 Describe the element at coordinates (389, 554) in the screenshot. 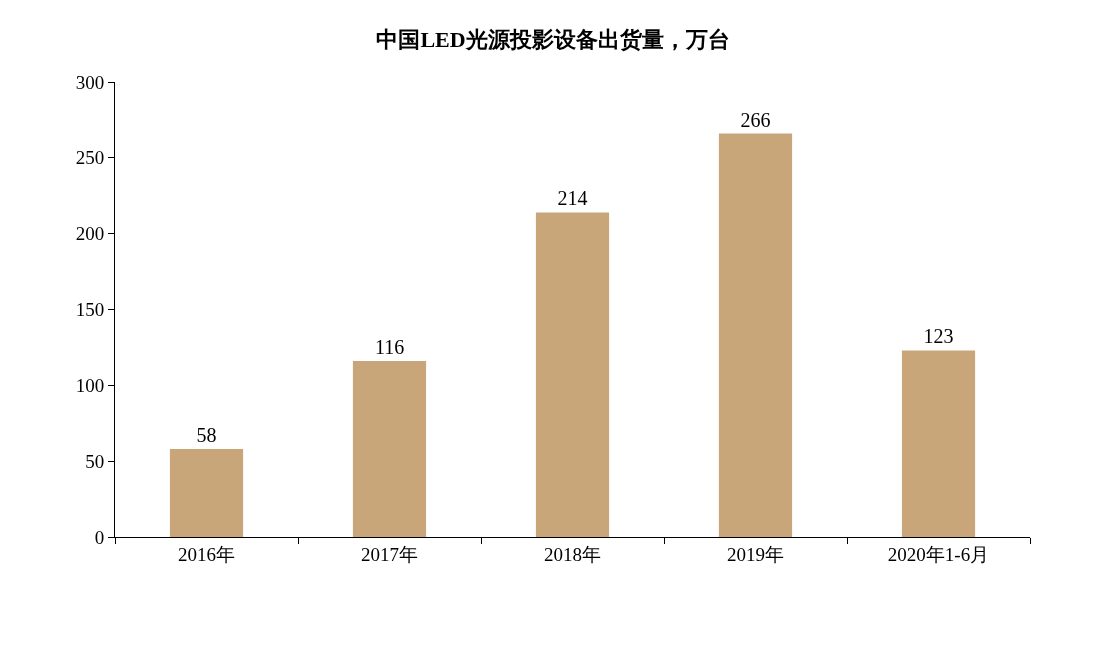

I see `x-tick-label: 2017年` at that location.